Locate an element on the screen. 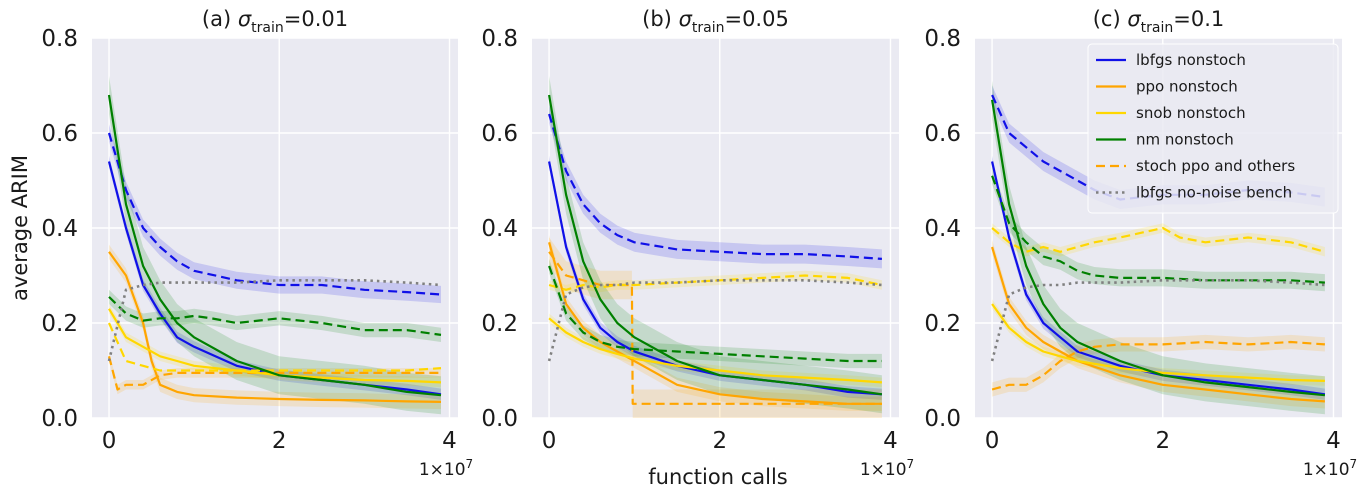  legend-box is located at coordinates (1213, 128).